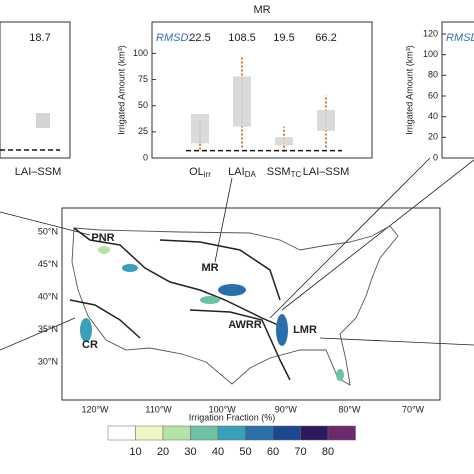  I want to click on colorbar-tick-label: 30, so click(190, 452).